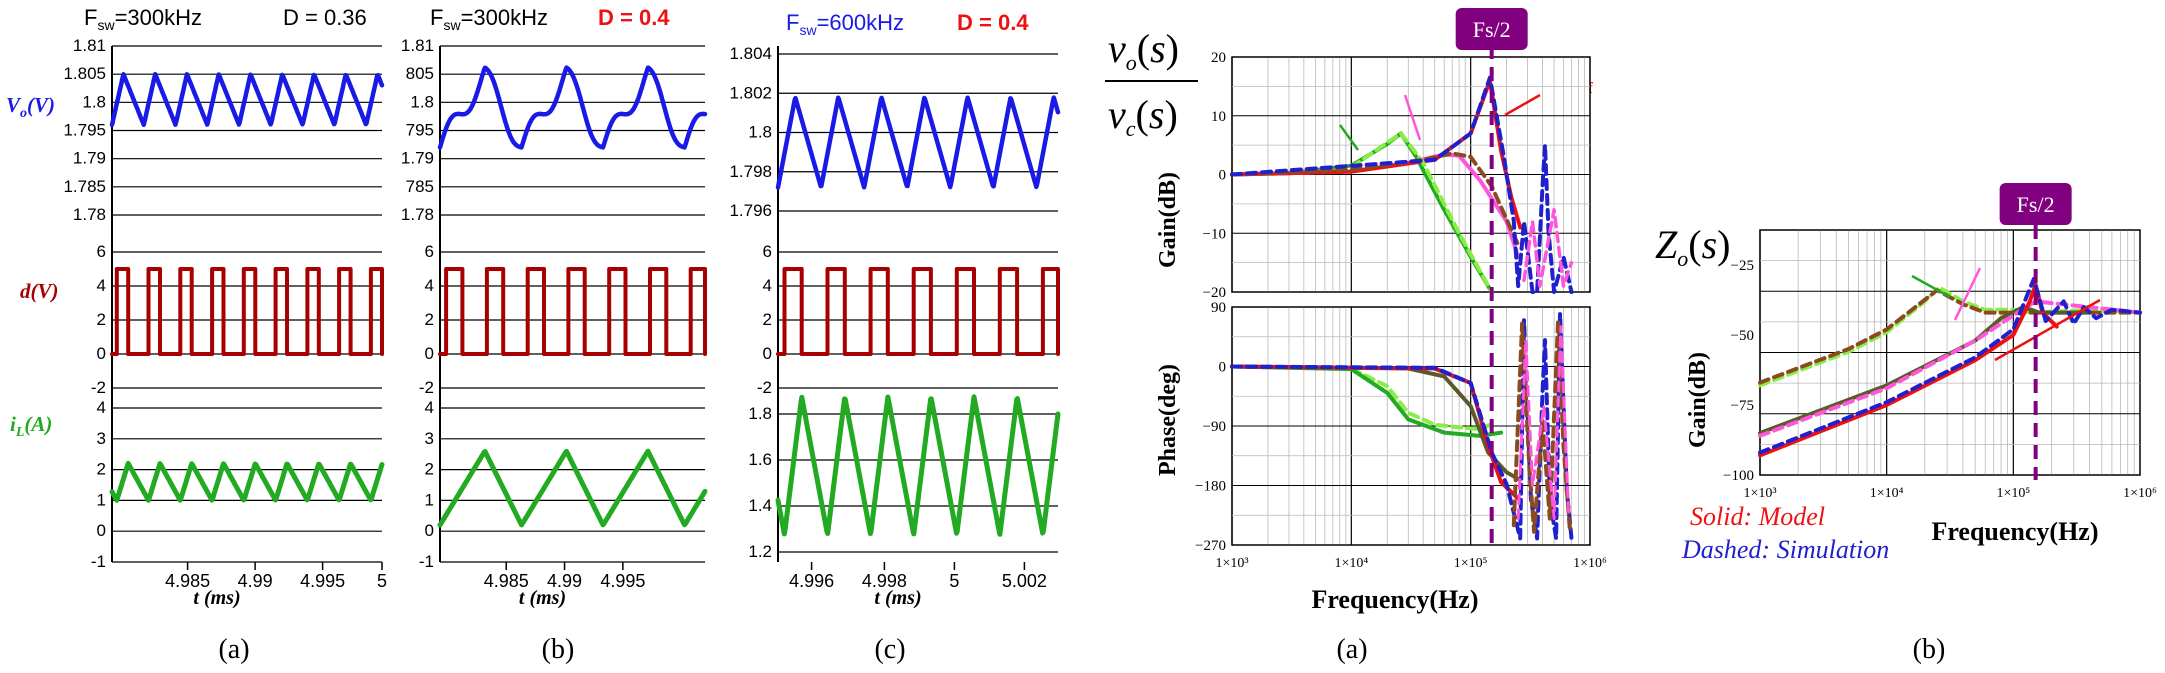 The height and width of the screenshot is (673, 2165). What do you see at coordinates (1742, 266) in the screenshot?
I see `zo-tick-label: −25` at bounding box center [1742, 266].